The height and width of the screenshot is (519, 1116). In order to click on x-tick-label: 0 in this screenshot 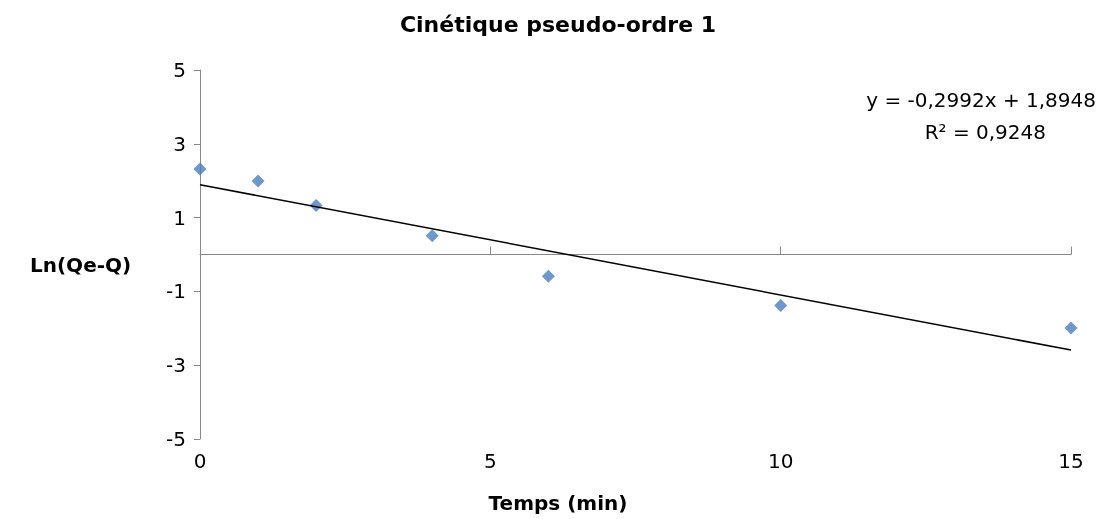, I will do `click(200, 461)`.